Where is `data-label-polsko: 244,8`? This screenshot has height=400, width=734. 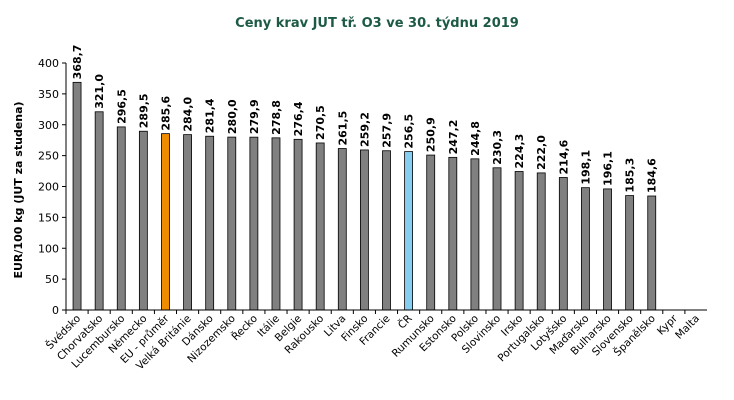 data-label-polsko: 244,8 is located at coordinates (475, 138).